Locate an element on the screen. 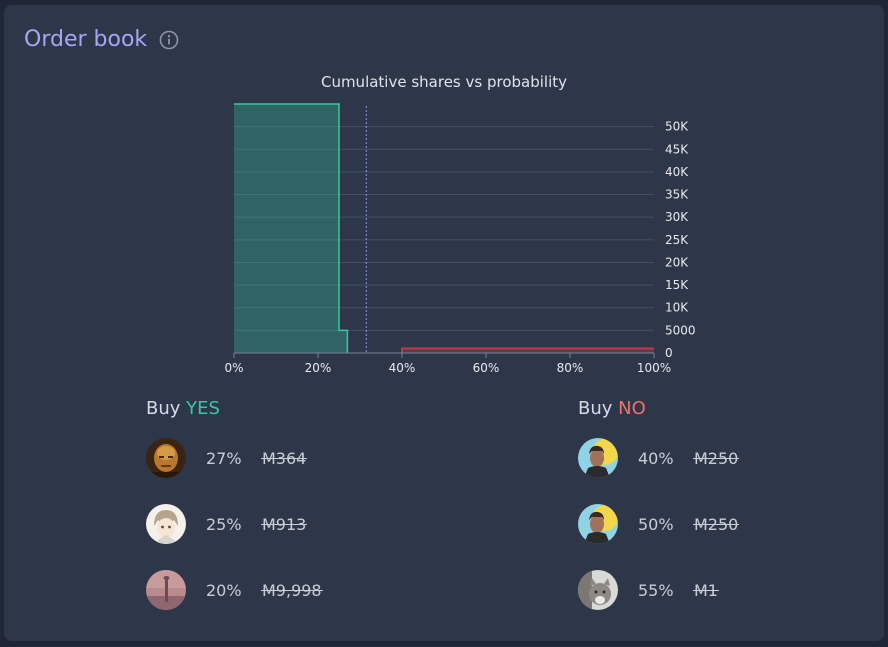 This screenshot has width=888, height=647. avatar-gray-cat is located at coordinates (598, 590).